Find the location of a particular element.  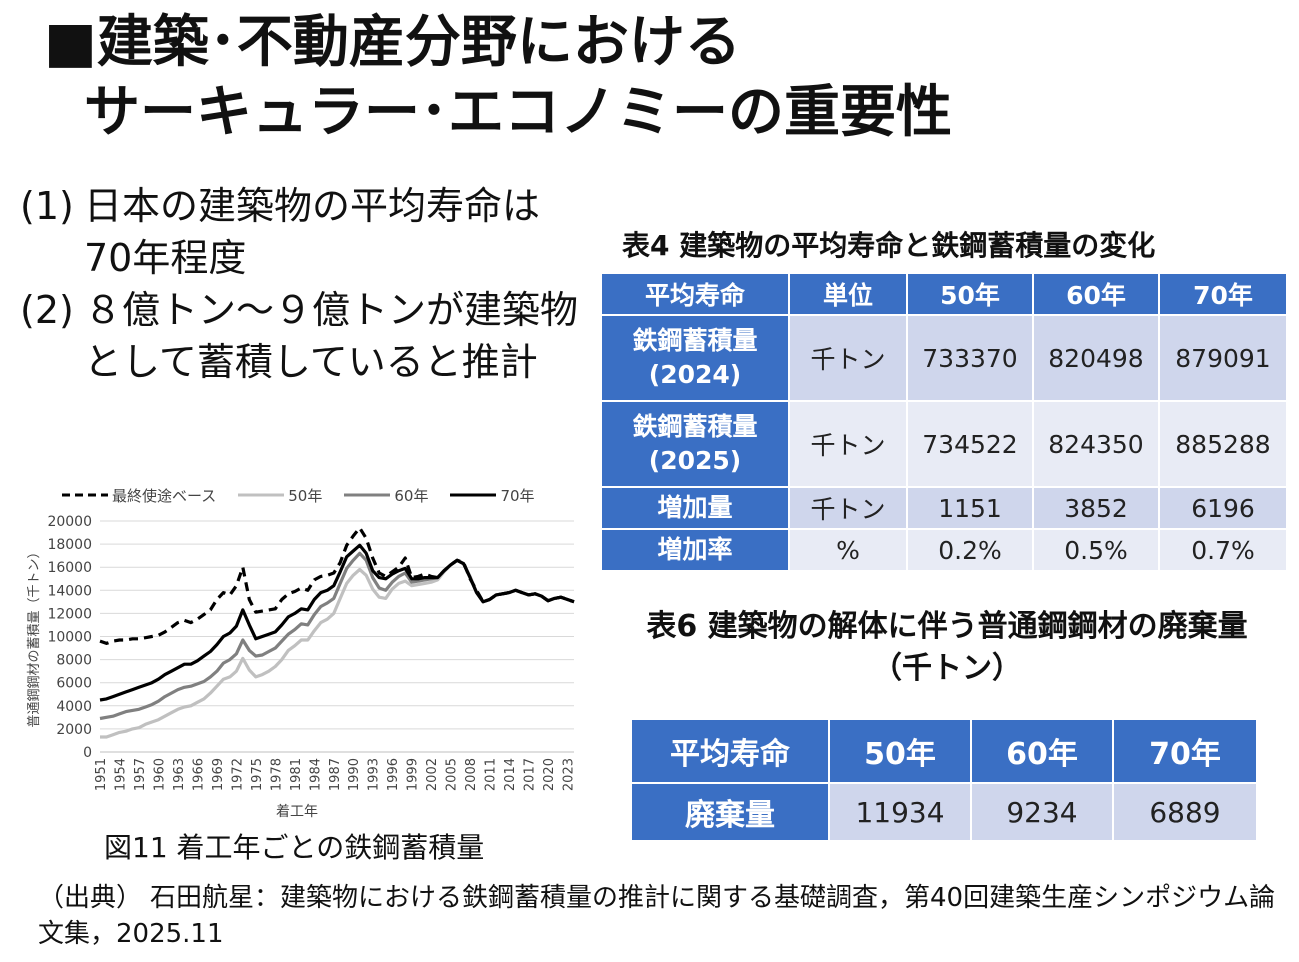

value-70: 6196 is located at coordinates (1223, 508).